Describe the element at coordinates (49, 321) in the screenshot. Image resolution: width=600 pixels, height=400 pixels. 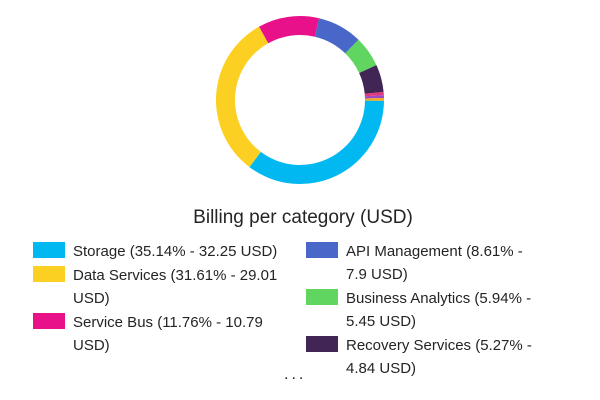
I see `legend-swatch-service-bus` at that location.